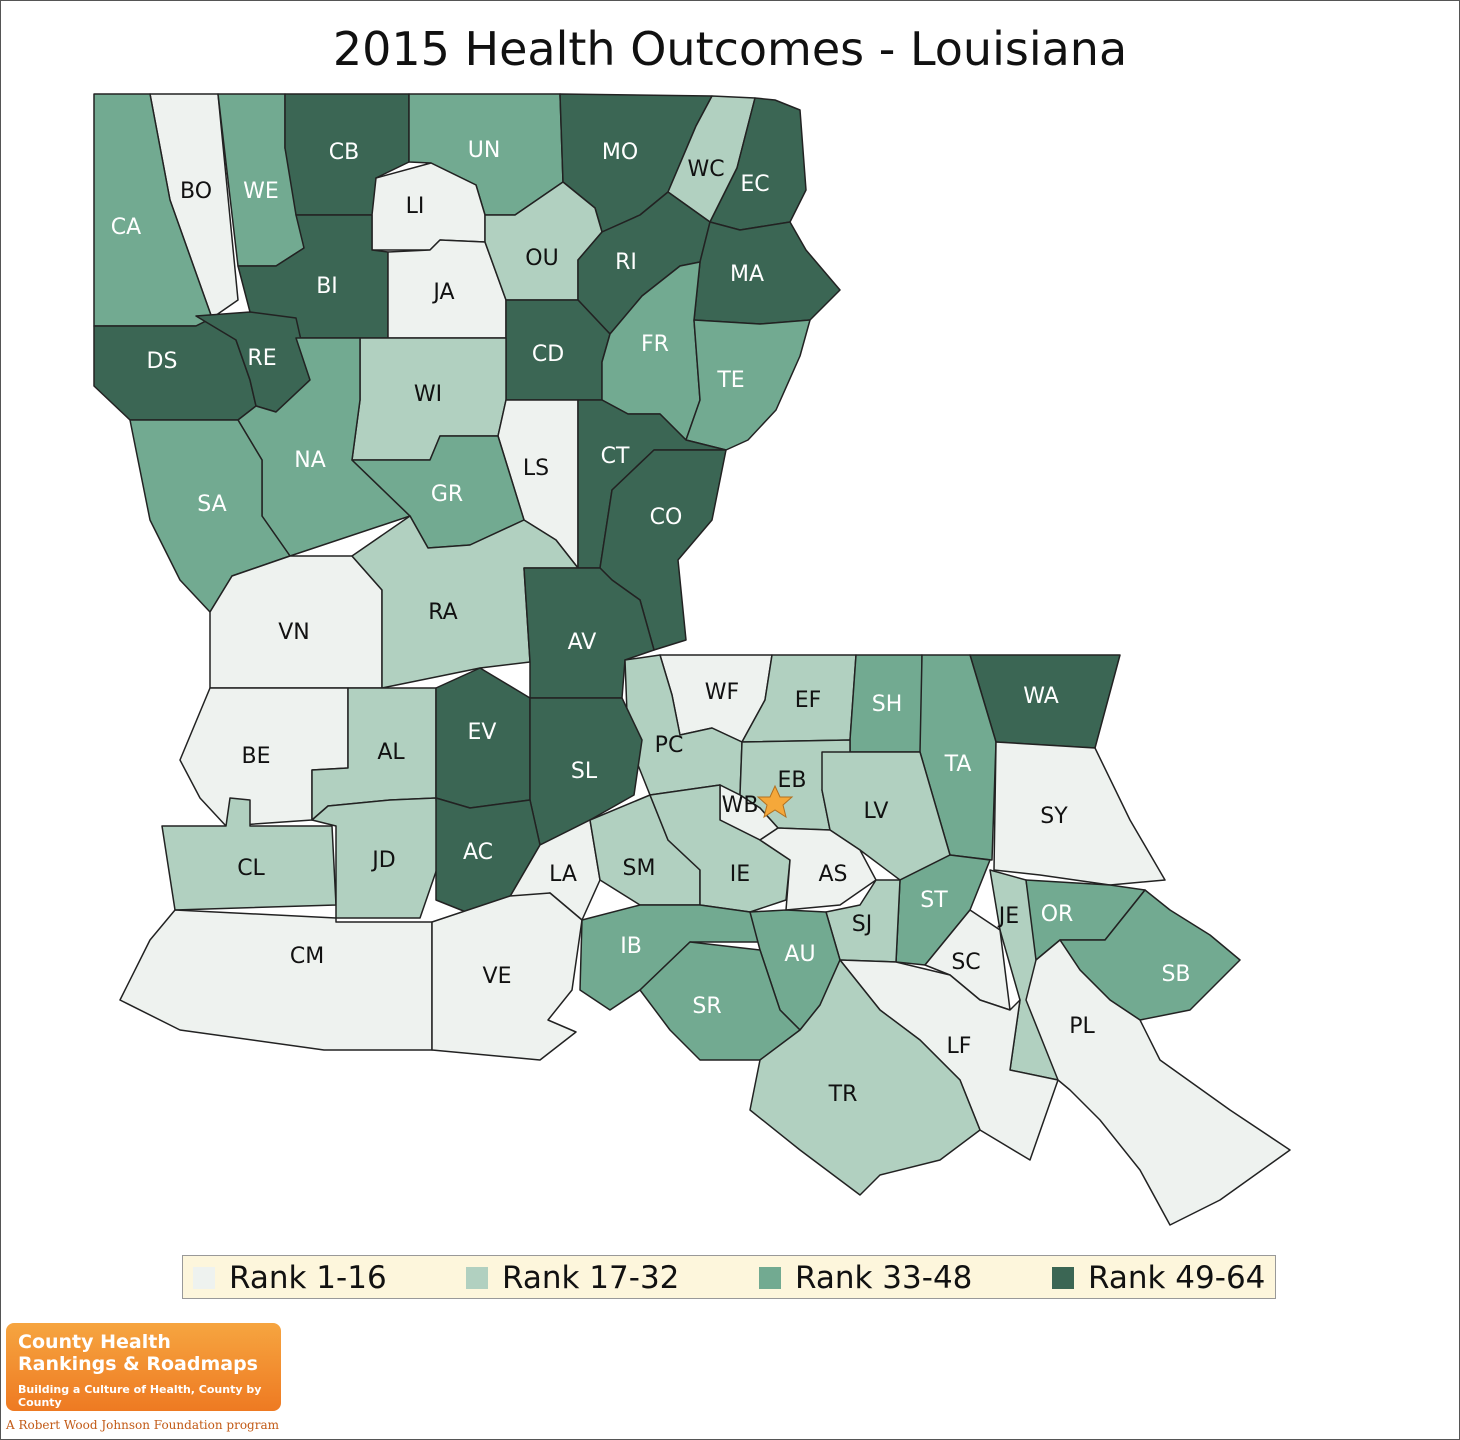 The image size is (1460, 1440). Describe the element at coordinates (655, 344) in the screenshot. I see `parish-label-fr: FR` at that location.